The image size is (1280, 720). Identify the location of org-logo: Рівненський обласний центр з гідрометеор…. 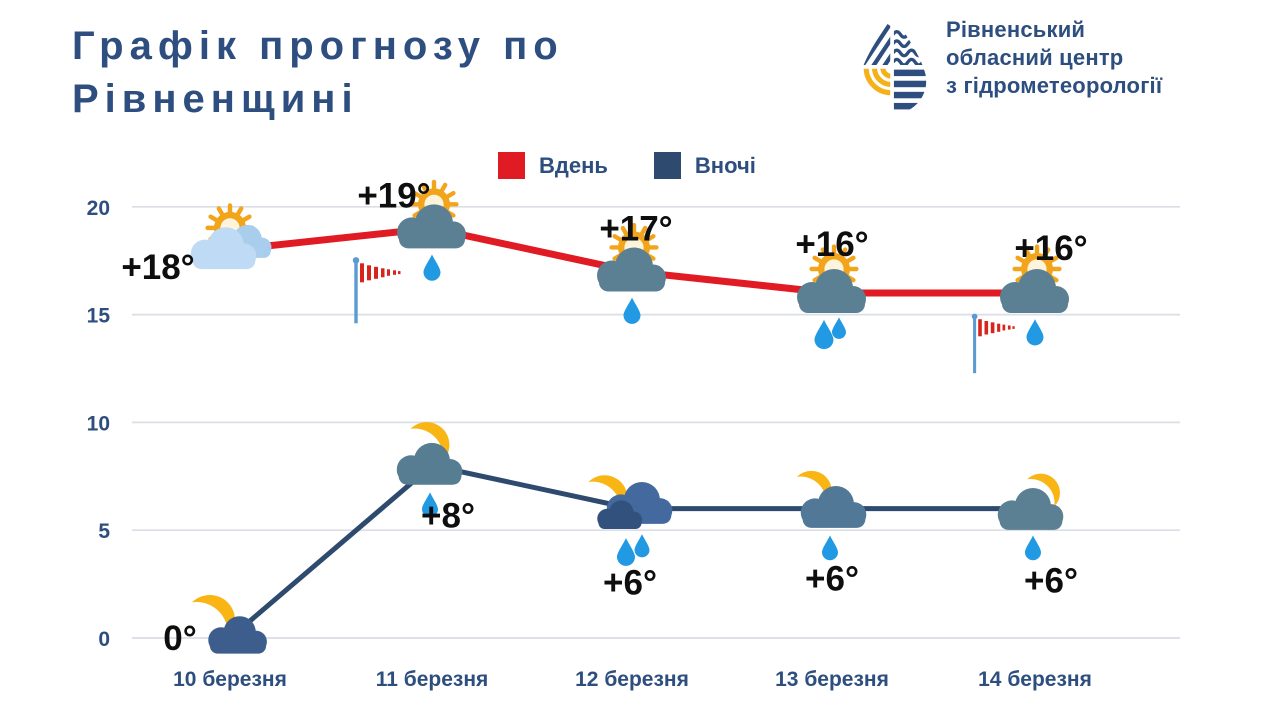
(1009, 65).